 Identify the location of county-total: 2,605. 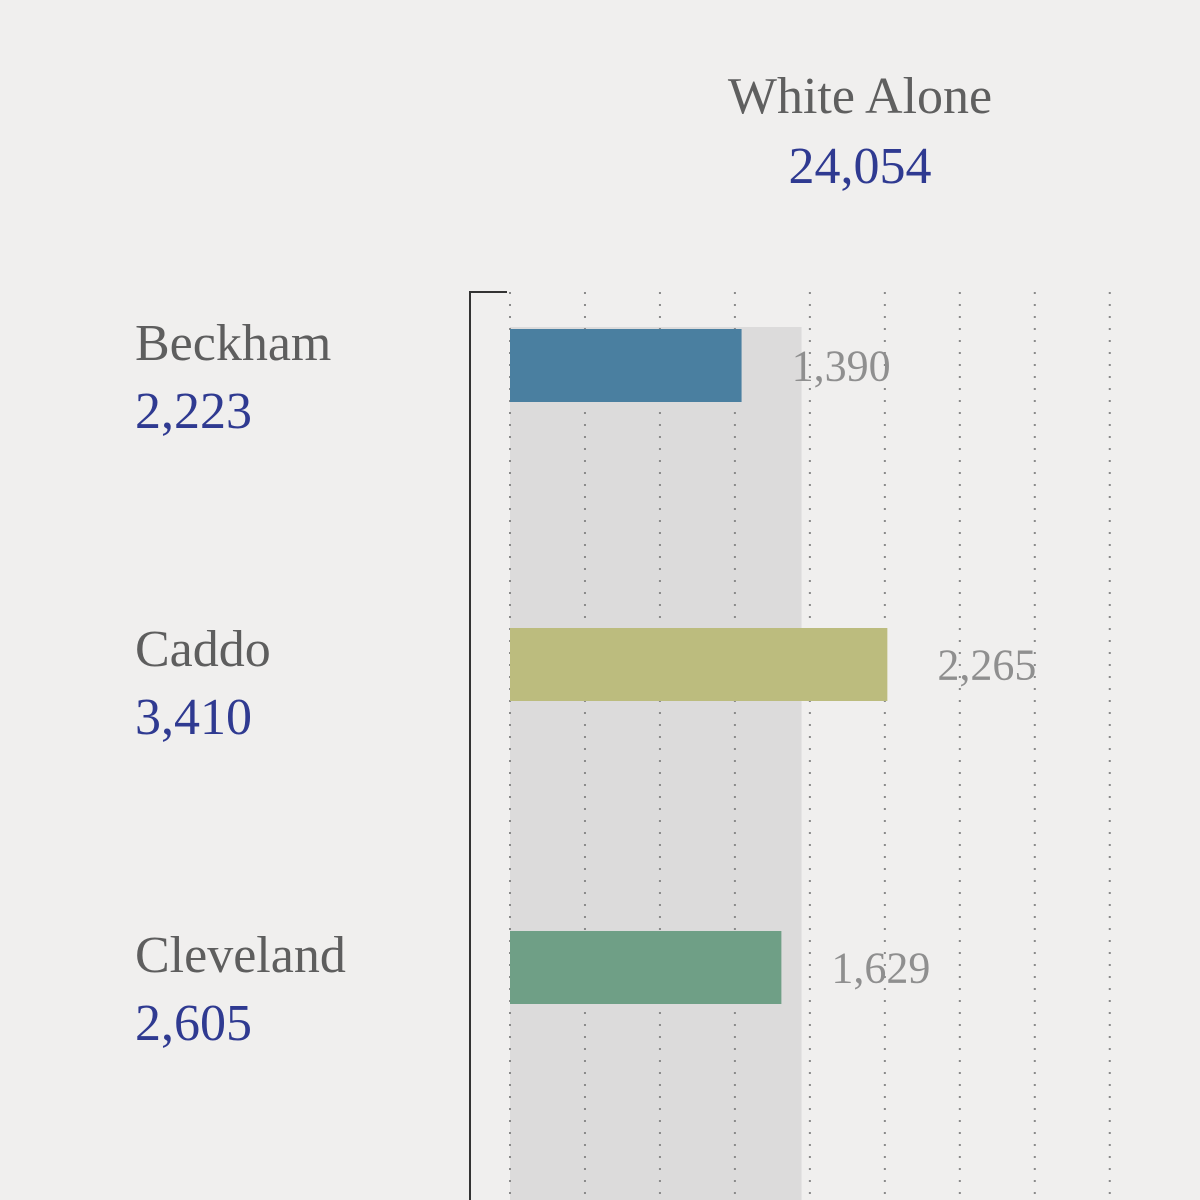
(193, 1023).